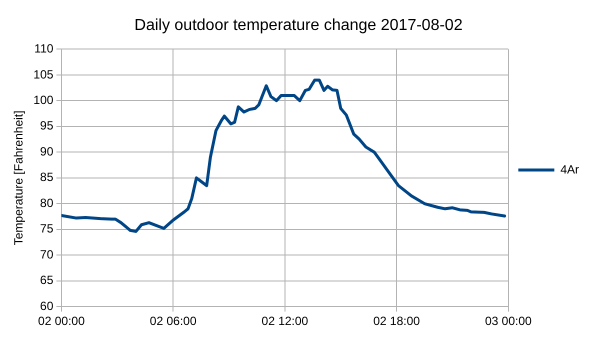  Describe the element at coordinates (47, 125) in the screenshot. I see `y-tick-label: 95` at that location.